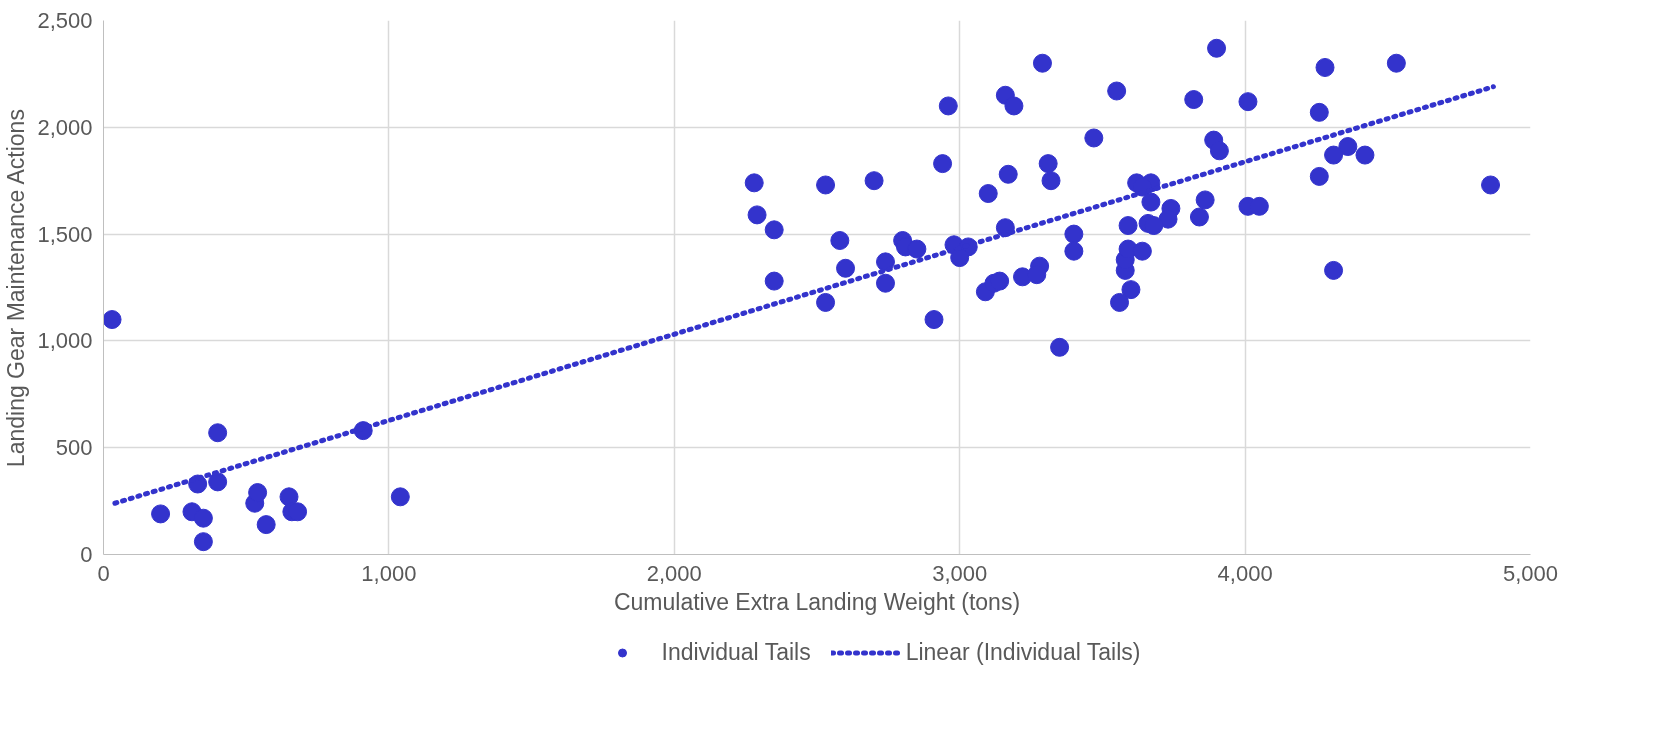  What do you see at coordinates (86, 554) in the screenshot?
I see `y-tick-label: 0` at bounding box center [86, 554].